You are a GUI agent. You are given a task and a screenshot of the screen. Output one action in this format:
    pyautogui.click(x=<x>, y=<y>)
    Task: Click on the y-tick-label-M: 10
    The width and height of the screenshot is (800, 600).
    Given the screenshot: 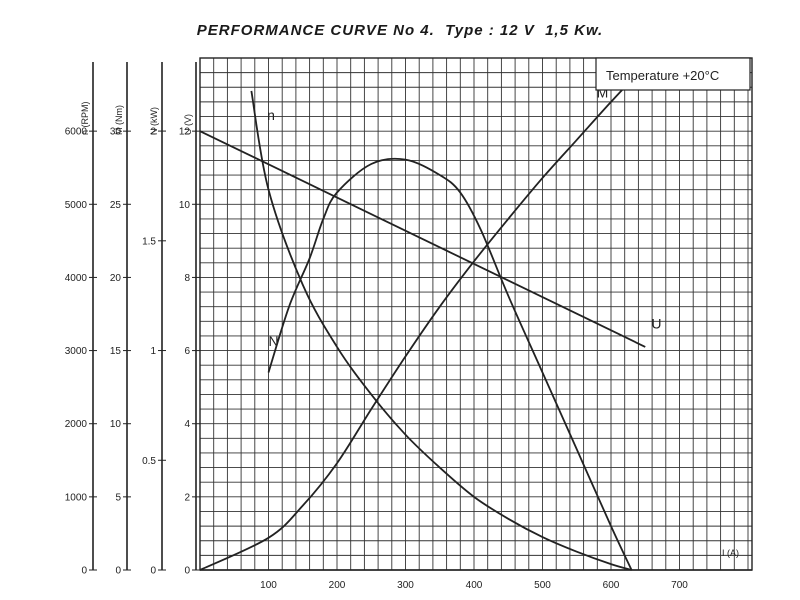 What is the action you would take?
    pyautogui.click(x=116, y=424)
    